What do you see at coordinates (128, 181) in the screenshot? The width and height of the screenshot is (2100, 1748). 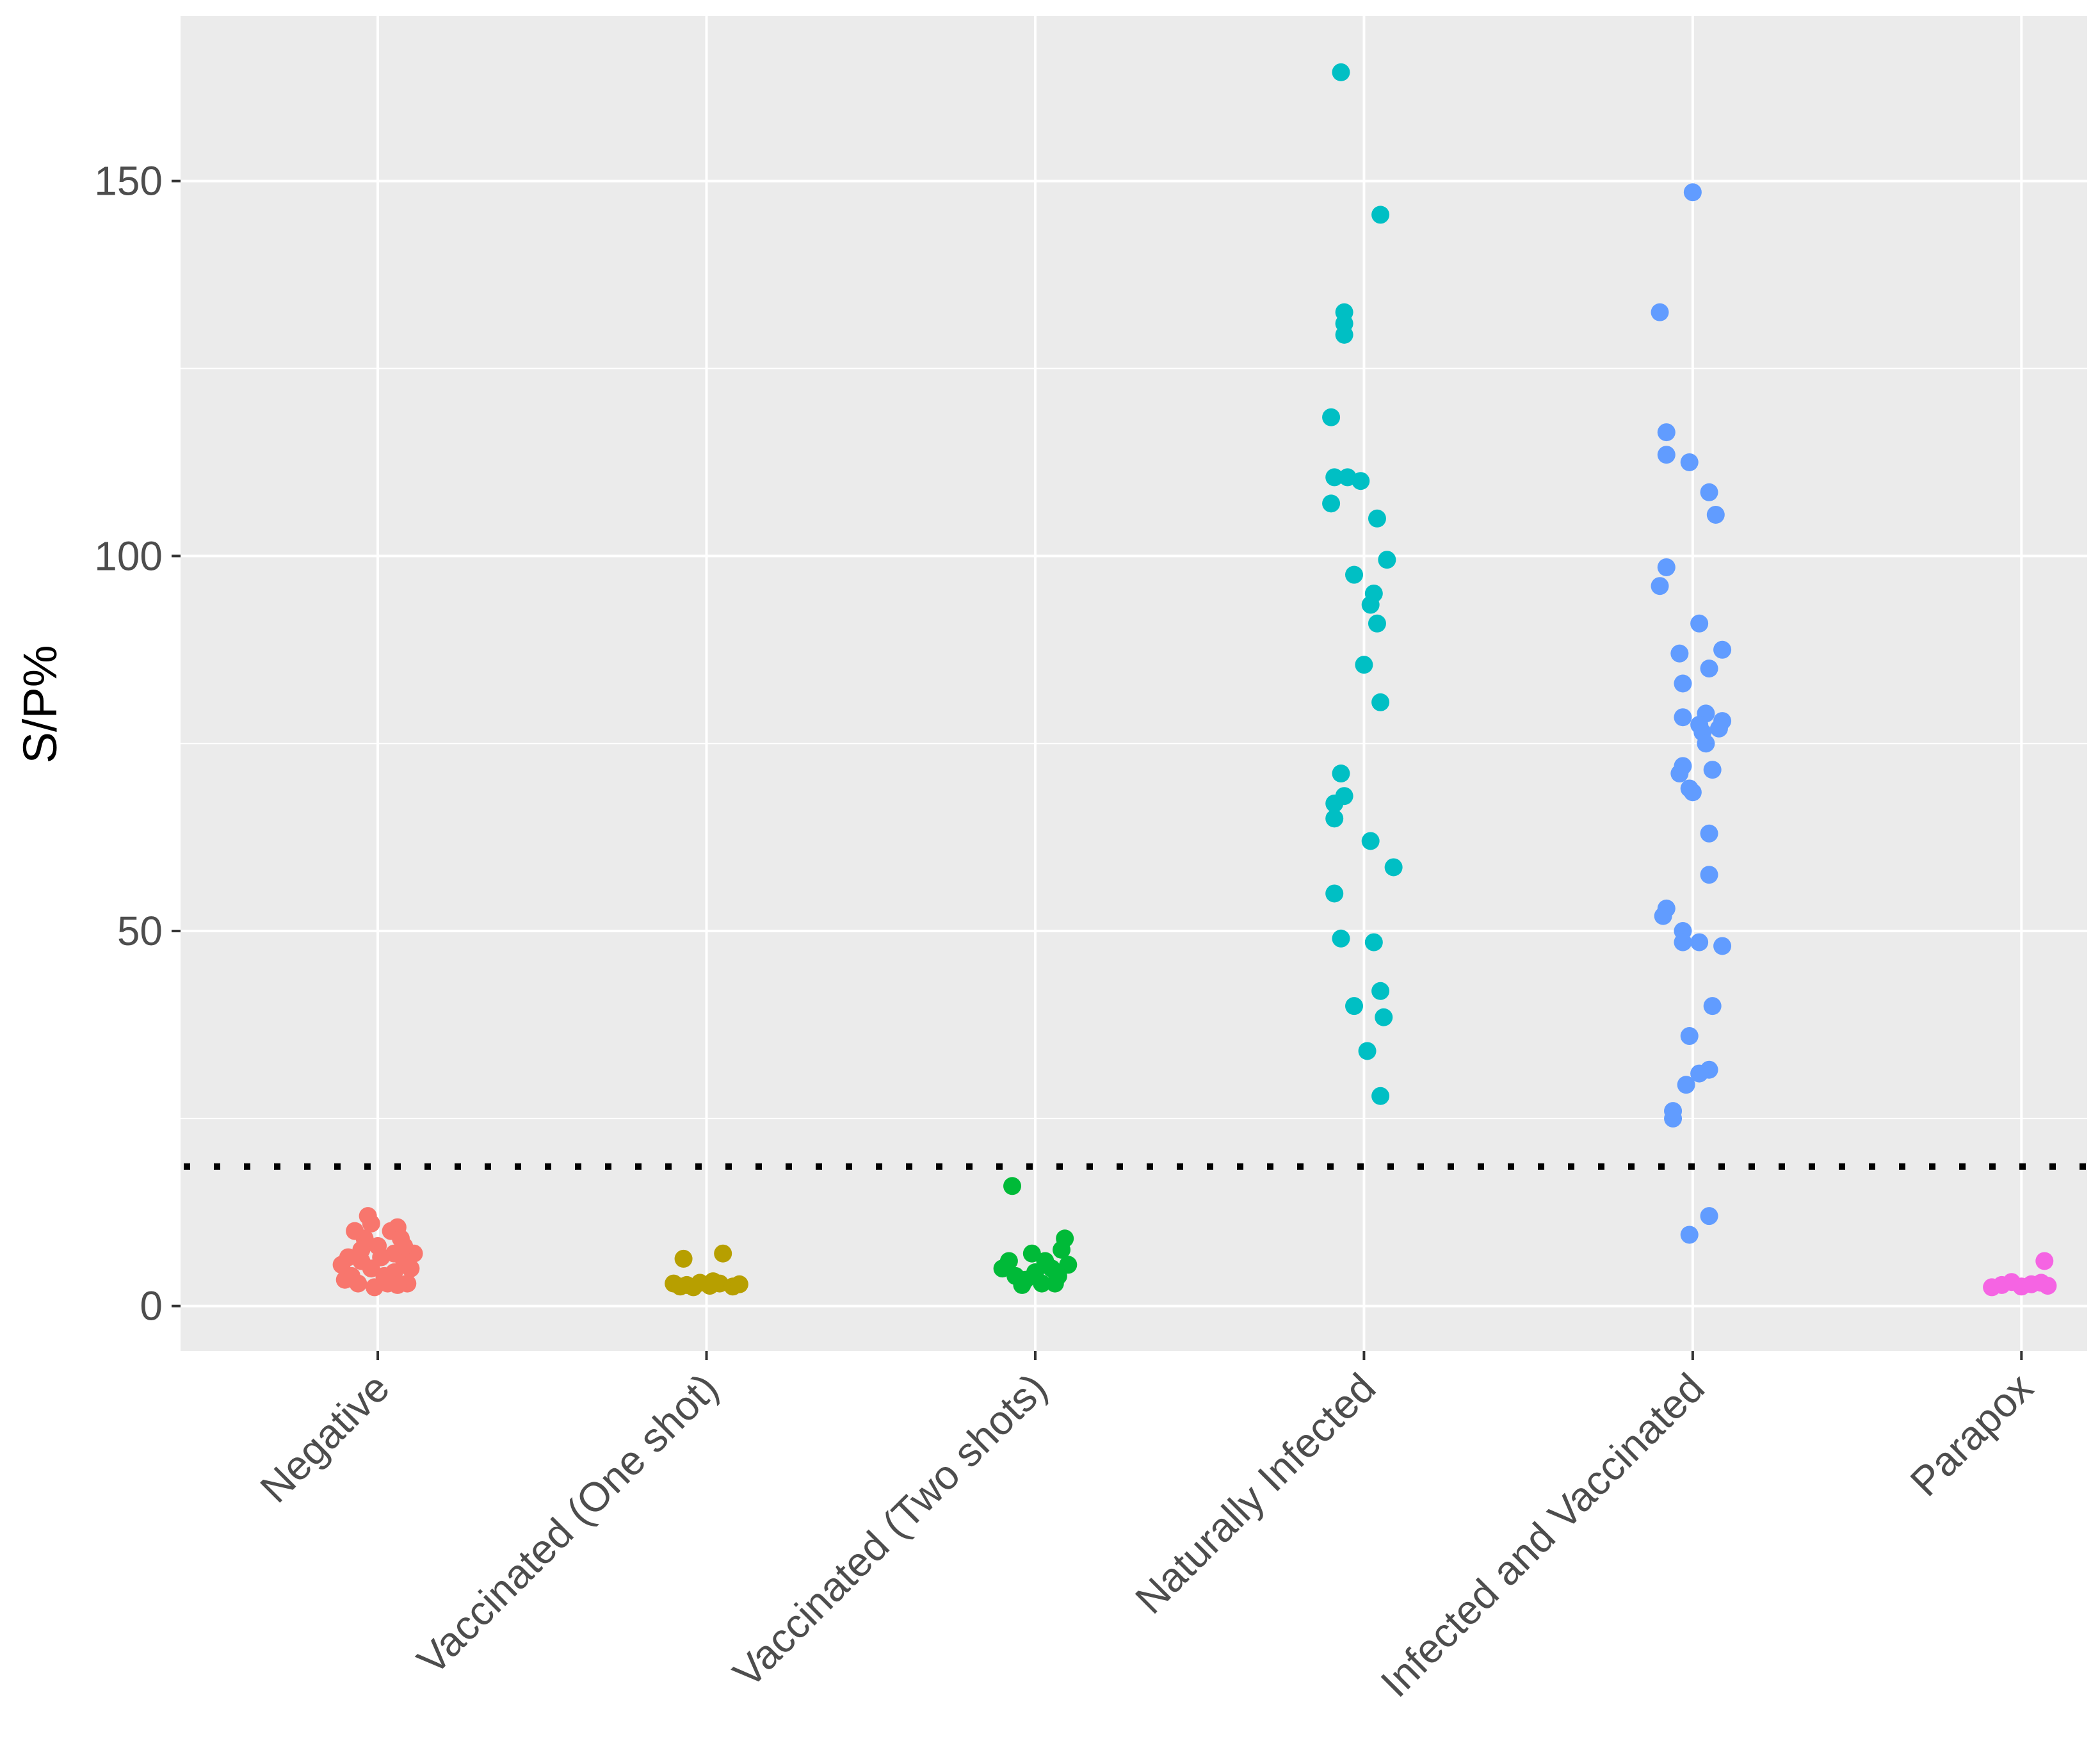 I see `y-tick-label: 150` at bounding box center [128, 181].